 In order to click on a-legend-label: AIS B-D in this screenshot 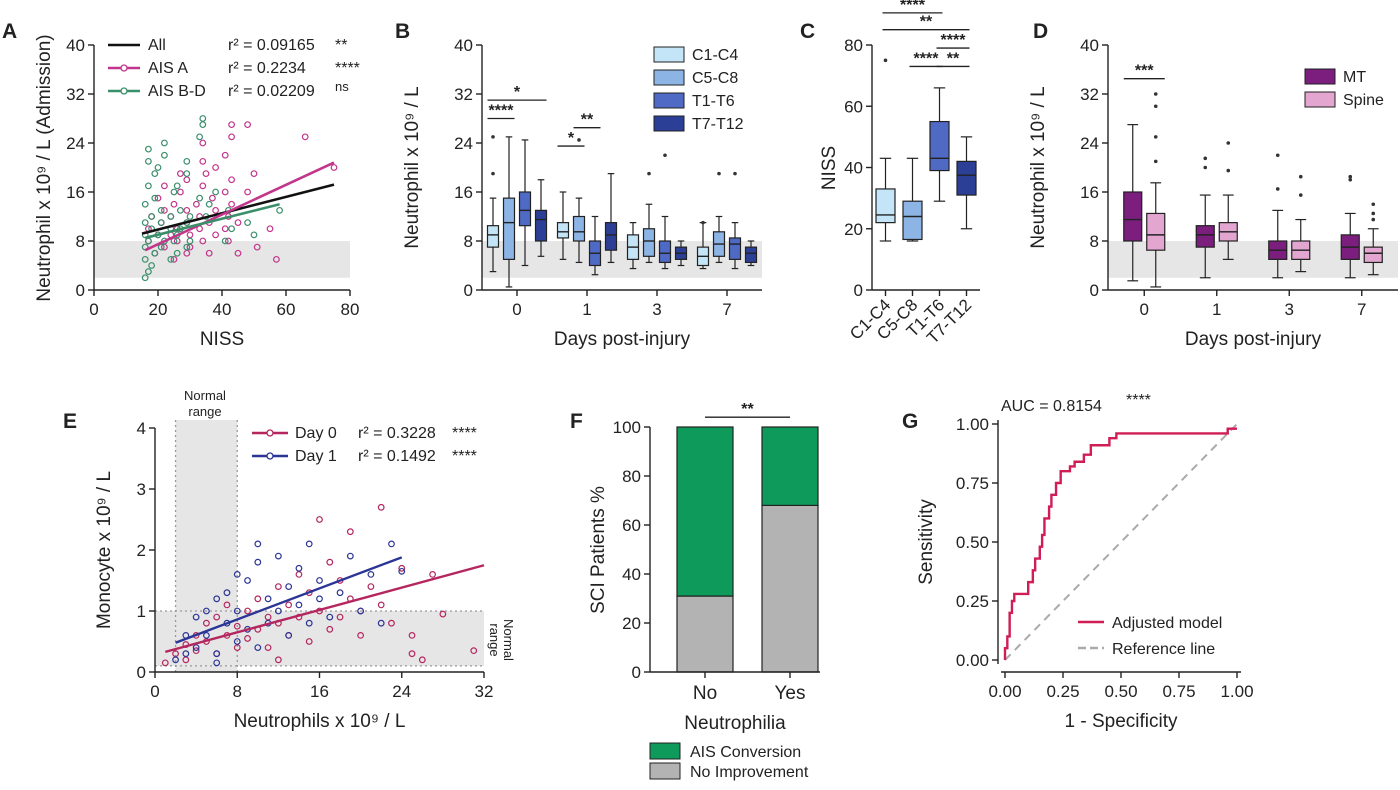, I will do `click(177, 91)`.